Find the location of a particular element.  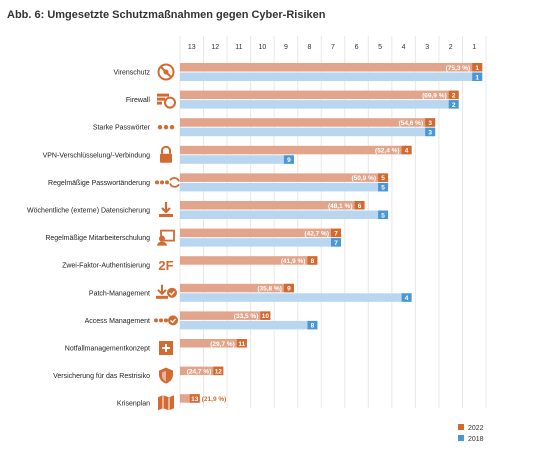

category-label: Regelmäßige Mitarbeiterschulung is located at coordinates (97, 238).